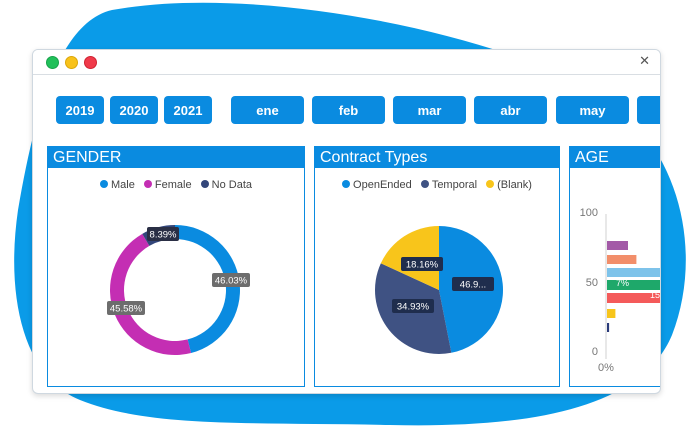 The height and width of the screenshot is (439, 700). Describe the element at coordinates (606, 368) in the screenshot. I see `age-x-tick-0: 0%` at that location.